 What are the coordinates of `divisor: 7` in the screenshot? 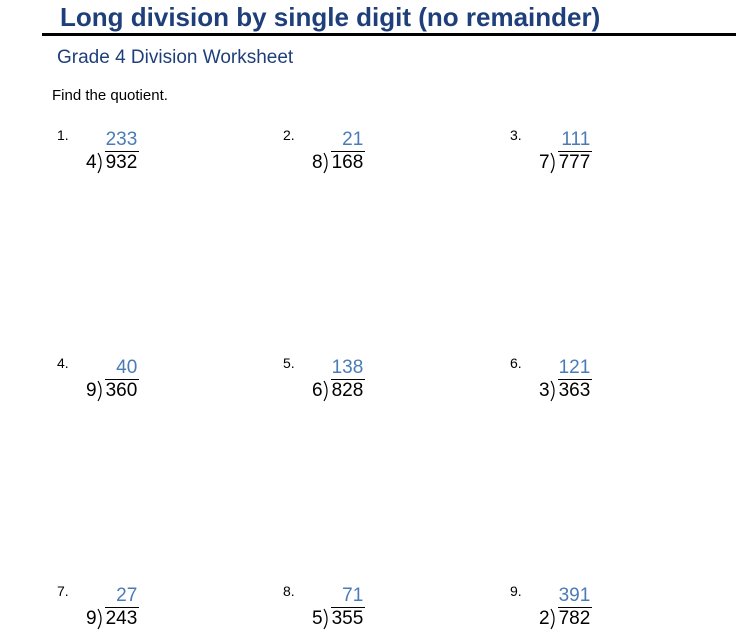 It's located at (544, 162).